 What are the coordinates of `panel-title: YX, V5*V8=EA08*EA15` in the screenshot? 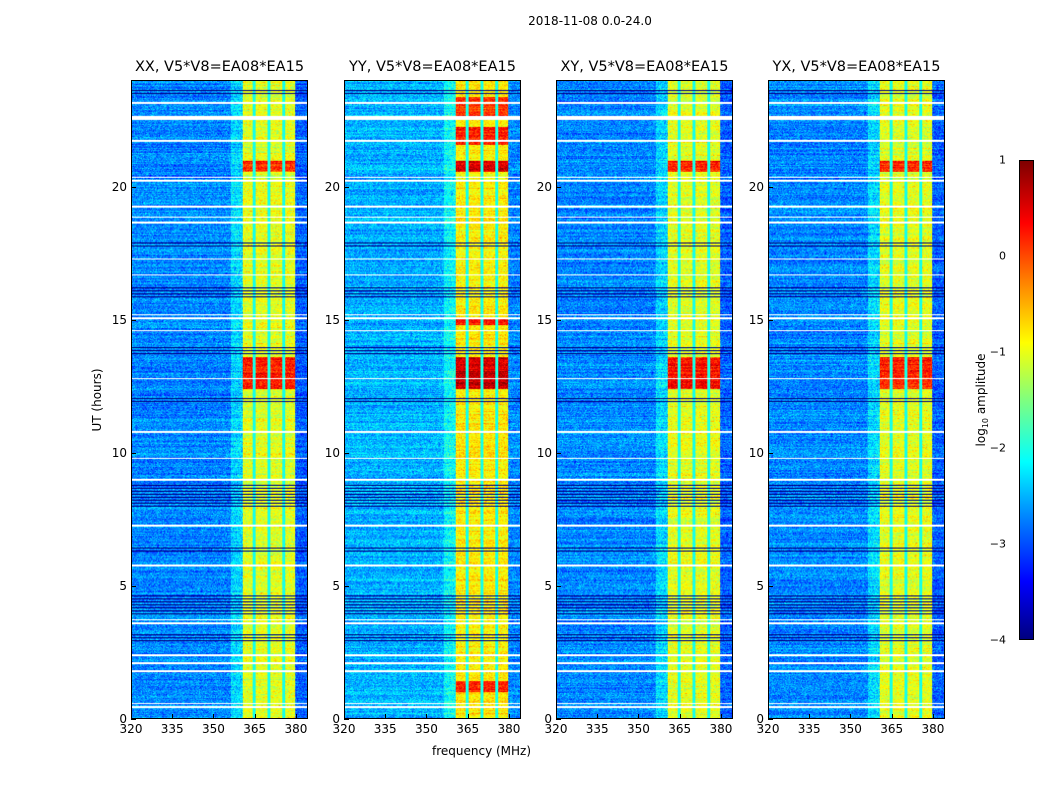 It's located at (856, 67).